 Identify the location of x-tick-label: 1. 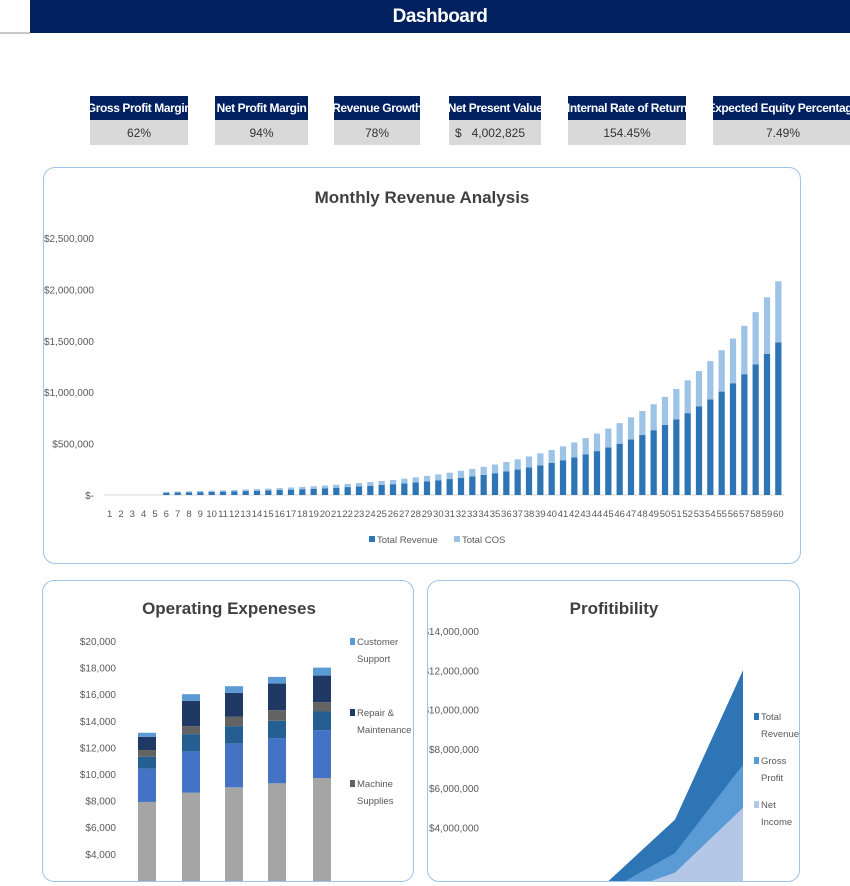
(109, 514).